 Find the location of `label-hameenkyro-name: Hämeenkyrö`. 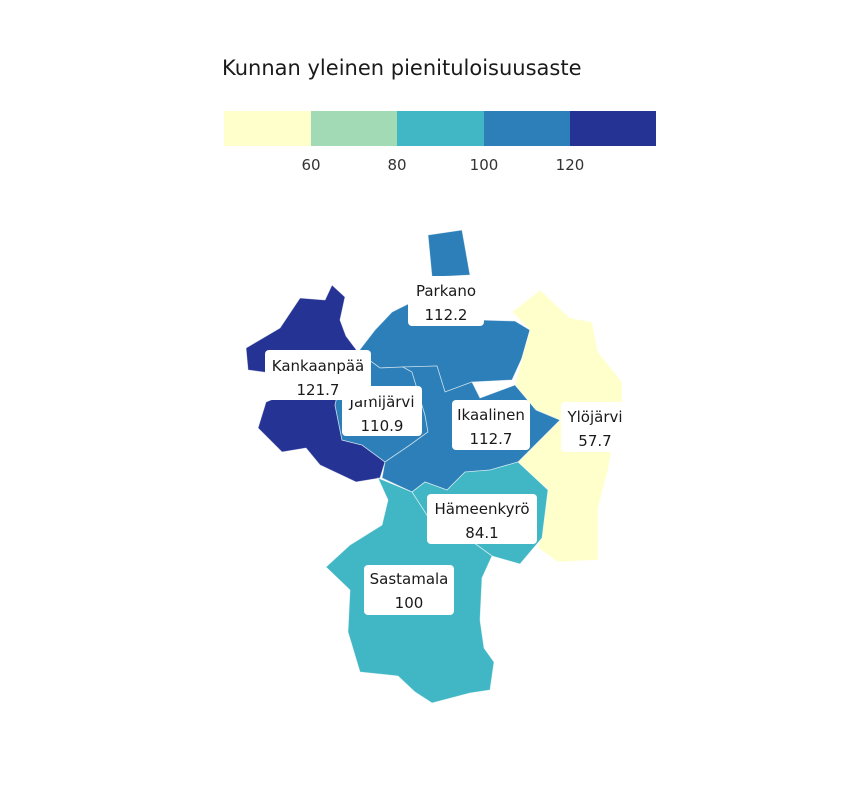

label-hameenkyro-name: Hämeenkyrö is located at coordinates (481, 509).